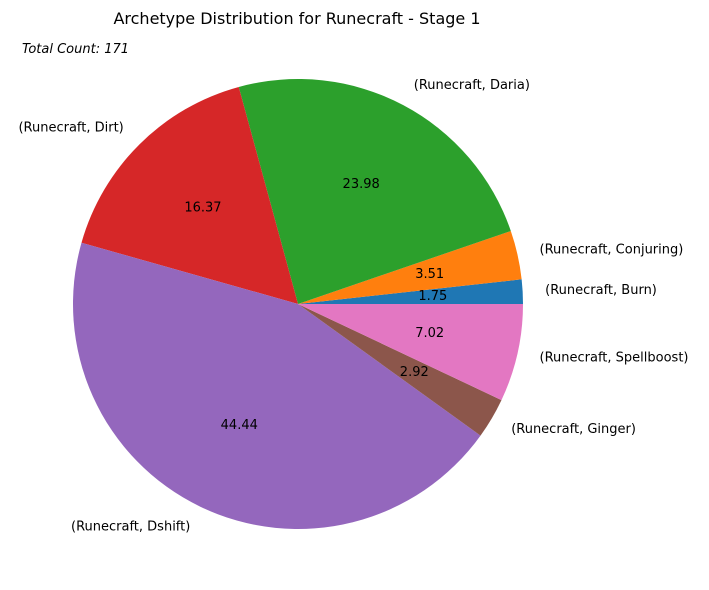  I want to click on slice-label-runecraft-spellboost: (Runecraft, Spellboost), so click(614, 358).